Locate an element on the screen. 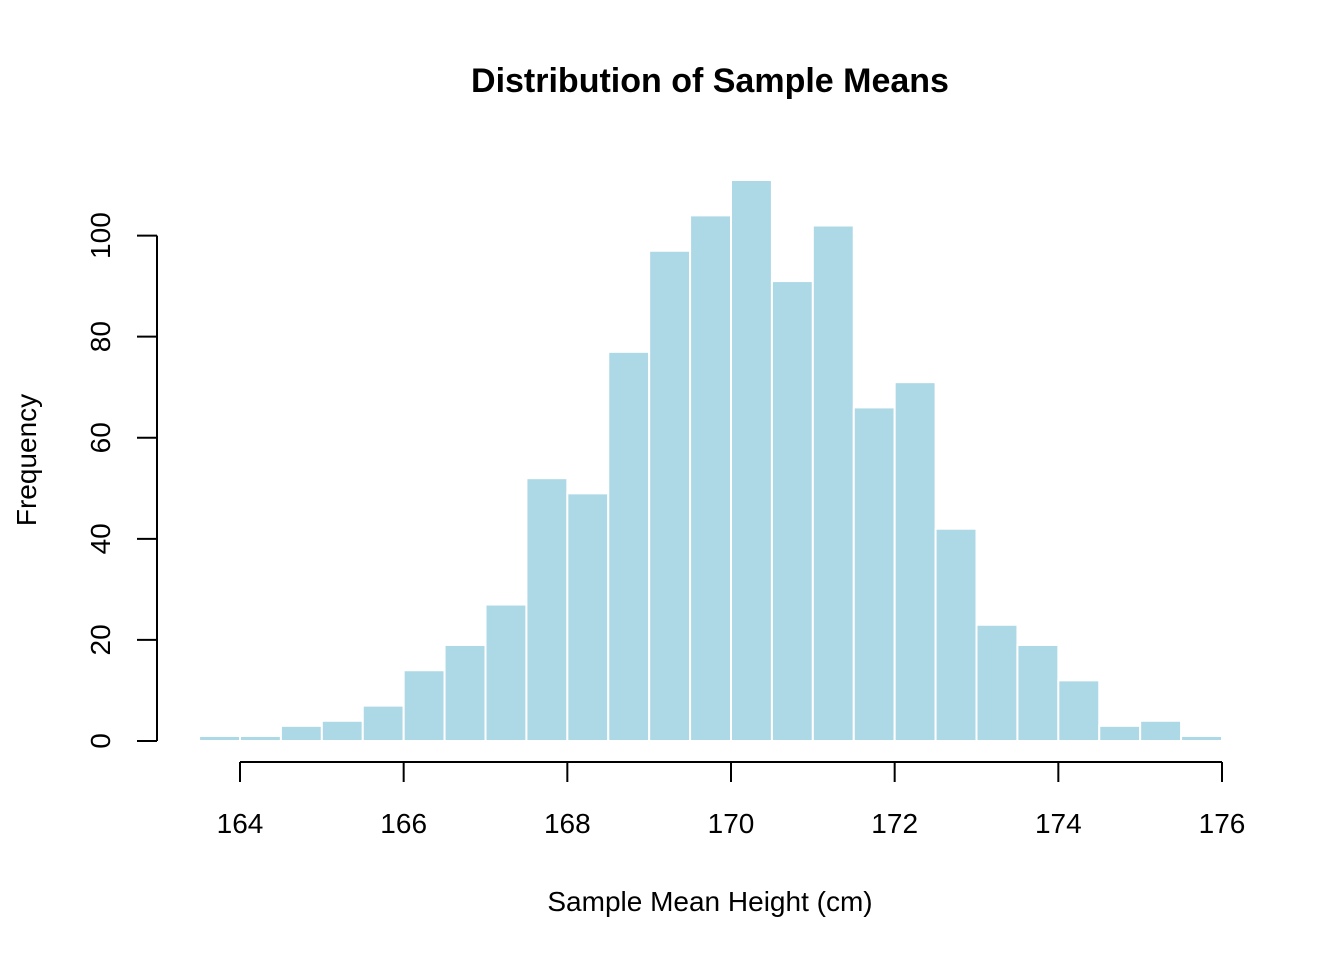  x-tick-label: 164 is located at coordinates (240, 823).